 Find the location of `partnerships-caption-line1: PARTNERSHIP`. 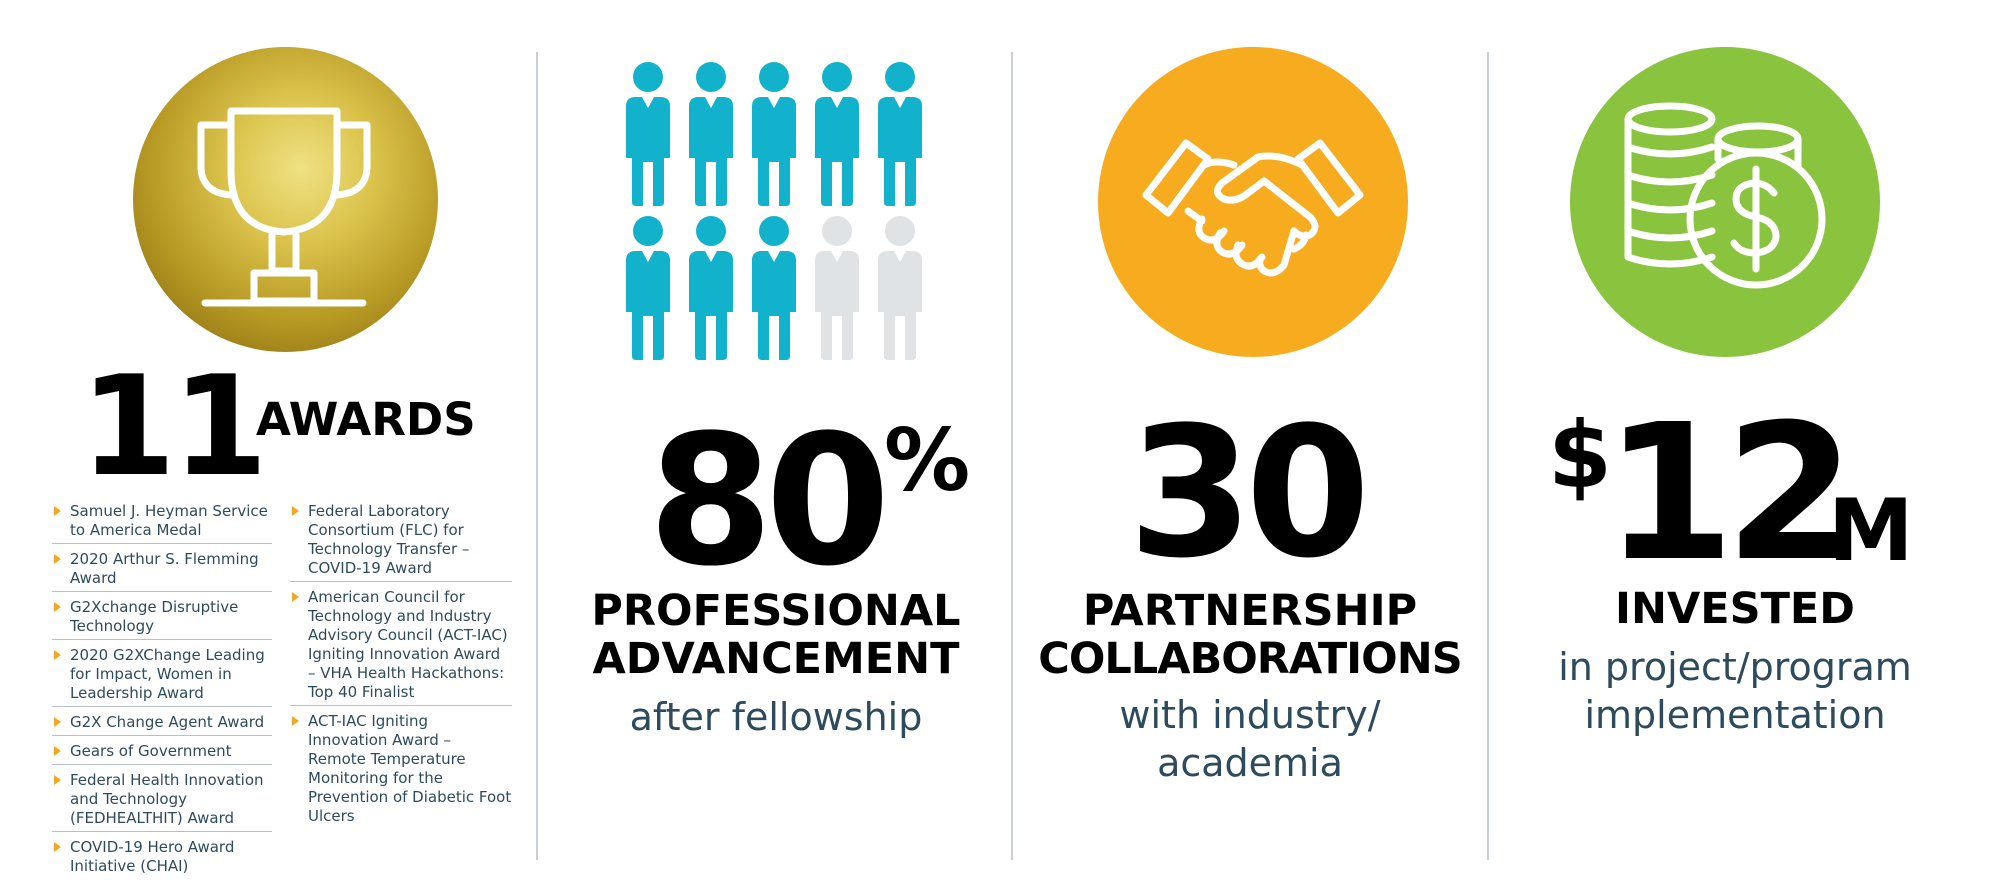

partnerships-caption-line1: PARTNERSHIP is located at coordinates (1250, 611).